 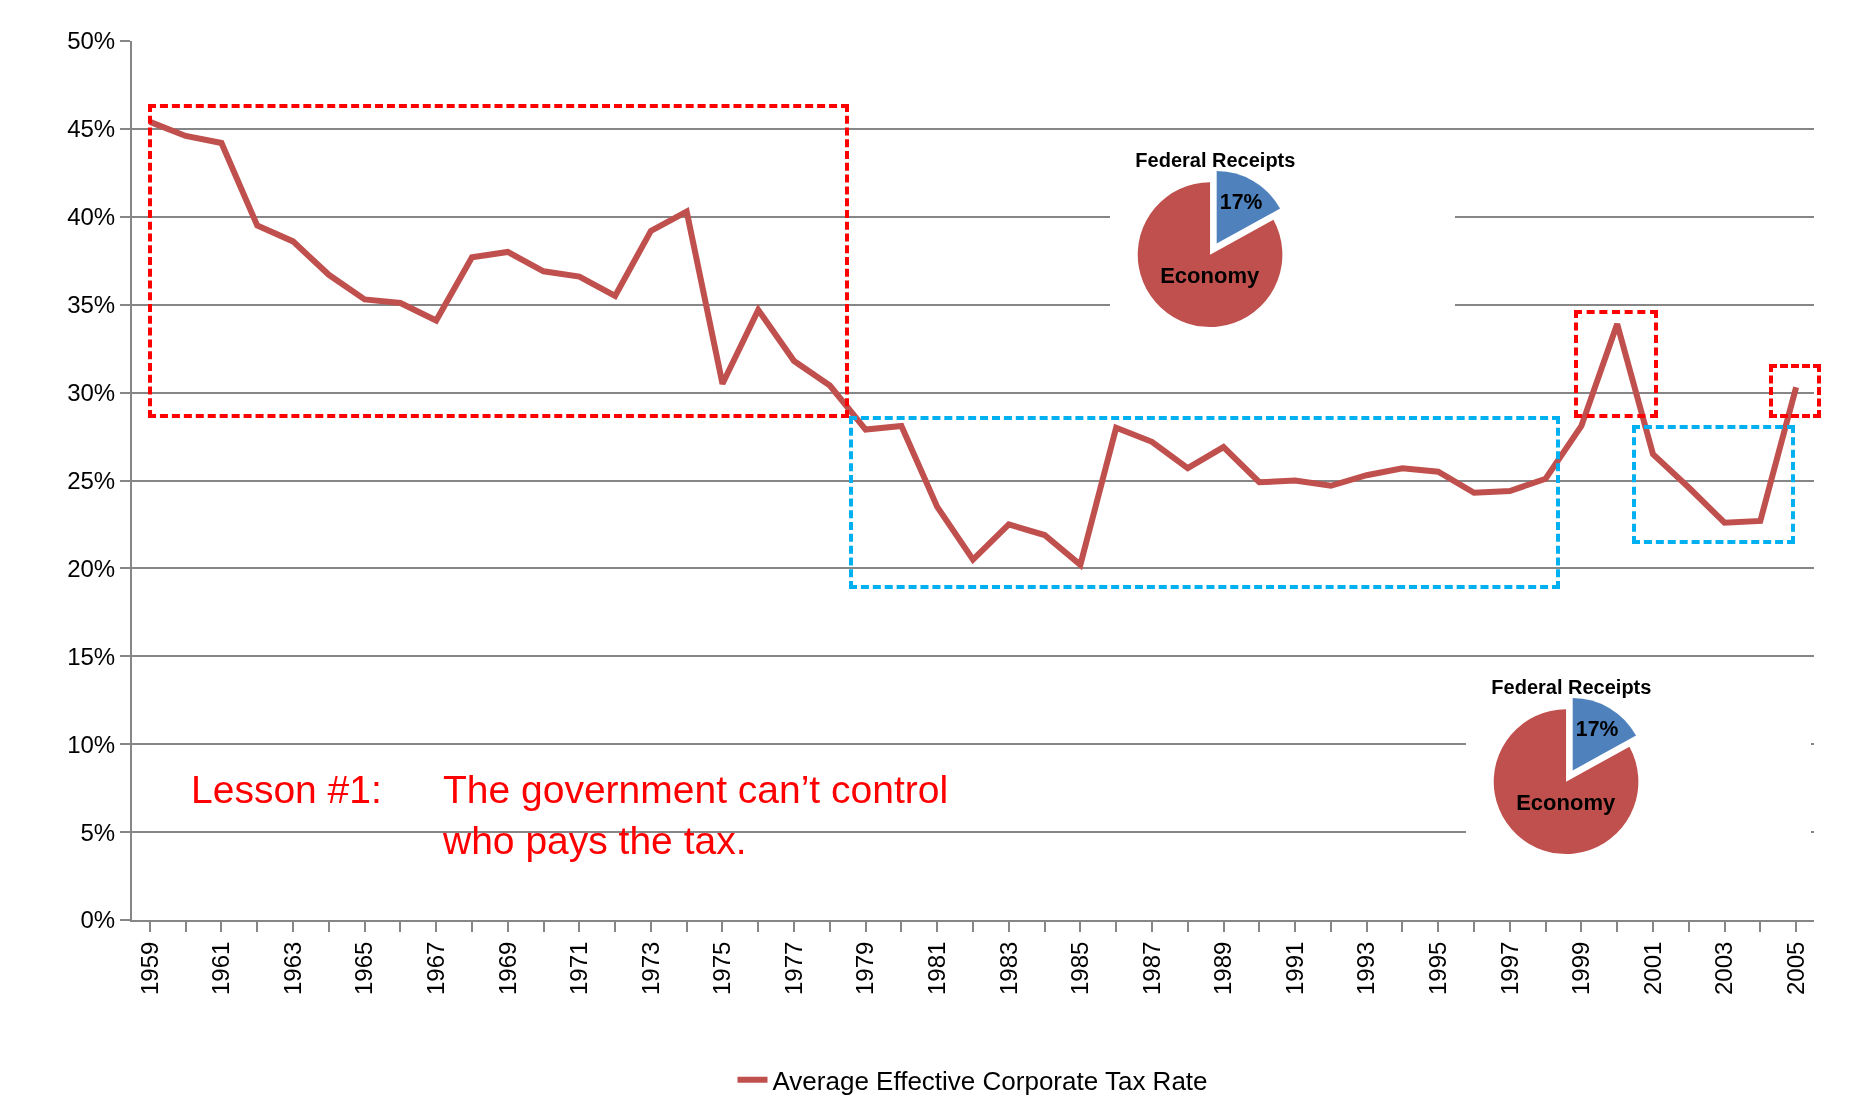 What do you see at coordinates (650, 968) in the screenshot?
I see `x-tick-label: 1973` at bounding box center [650, 968].